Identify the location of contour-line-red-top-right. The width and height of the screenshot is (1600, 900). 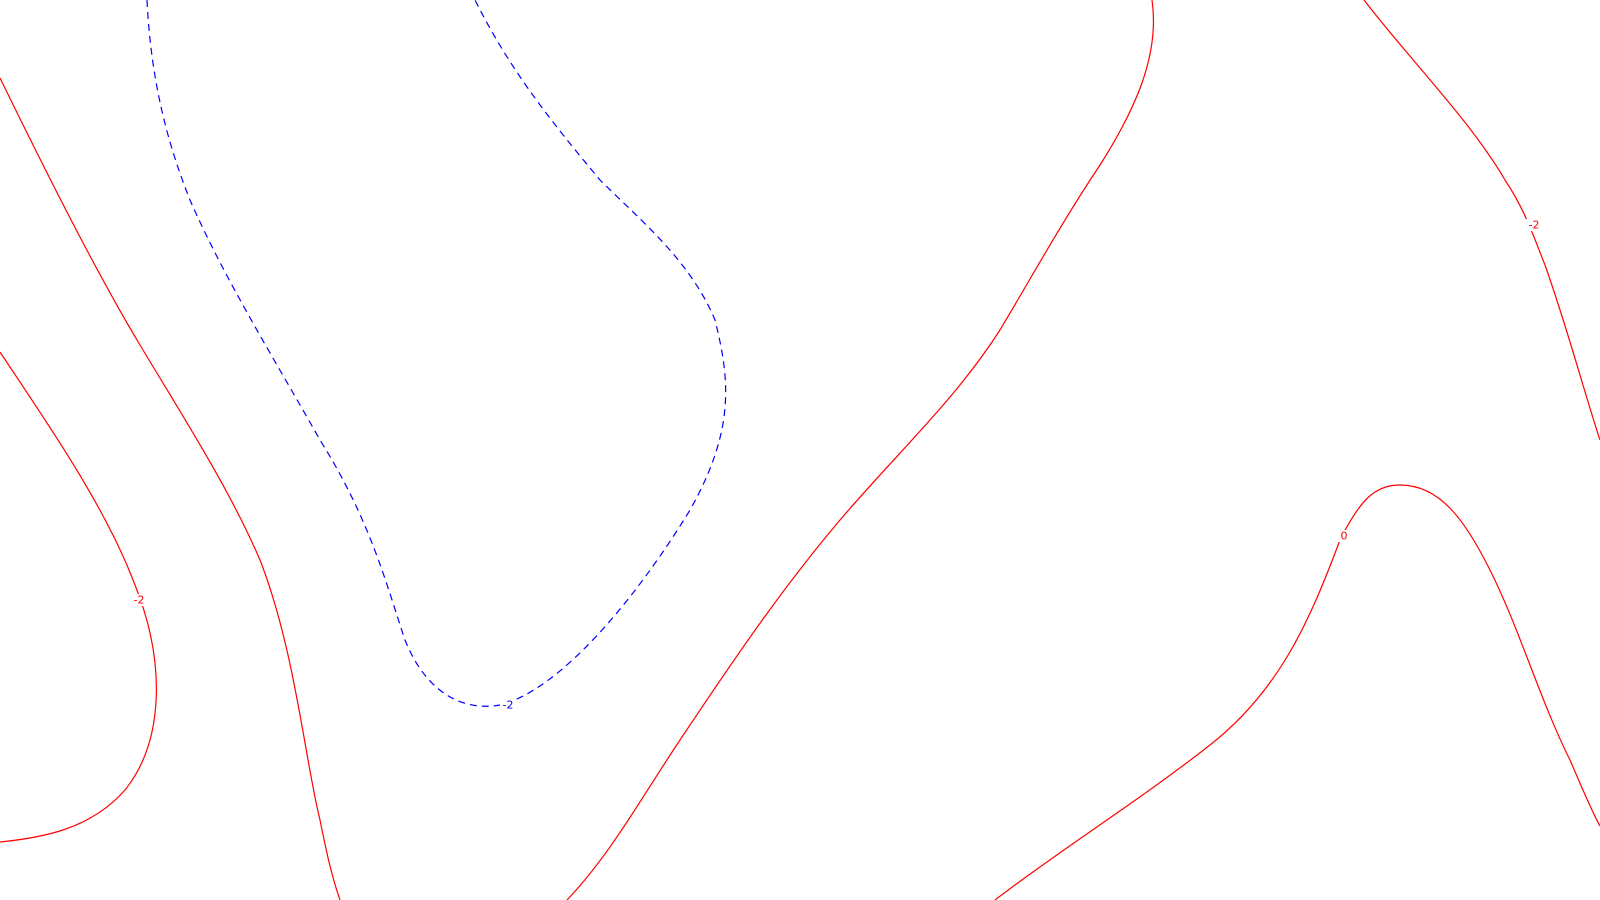
(1481, 220).